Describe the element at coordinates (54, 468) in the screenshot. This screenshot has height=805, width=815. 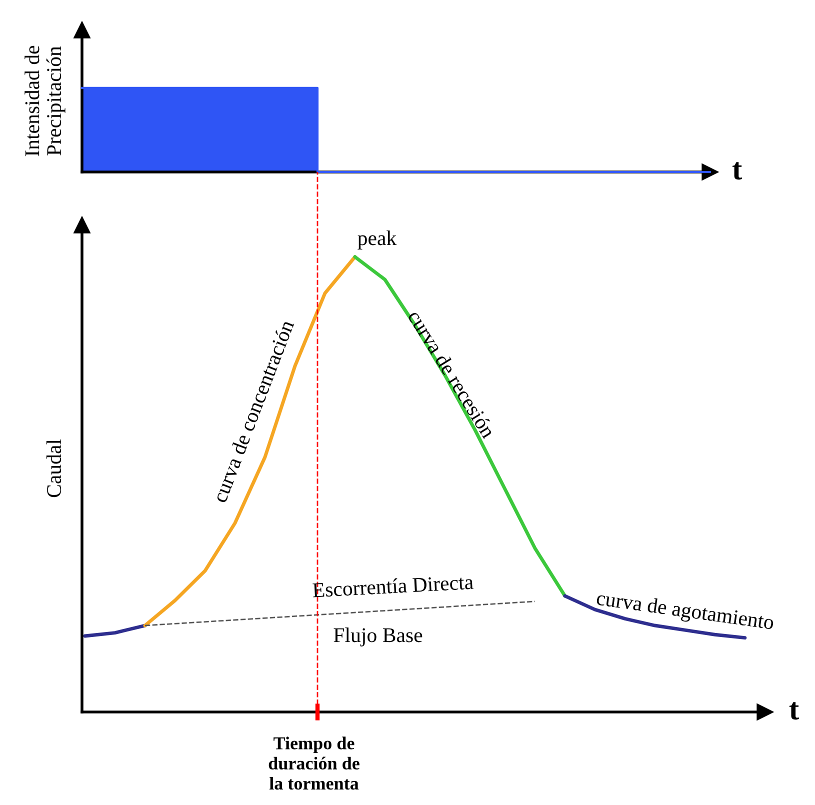
I see `y-axis-title: Caudal` at that location.